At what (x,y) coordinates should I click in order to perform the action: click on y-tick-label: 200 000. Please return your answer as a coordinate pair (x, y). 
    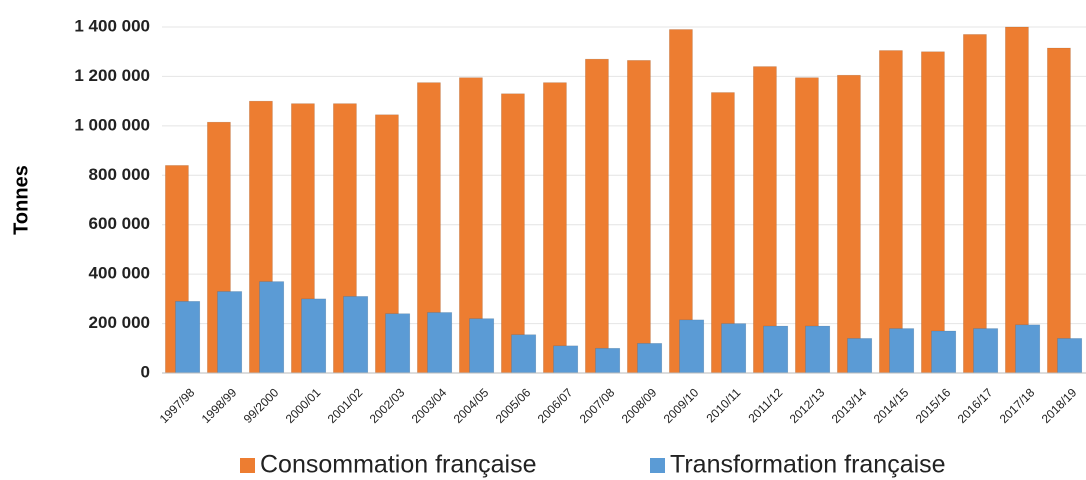
    Looking at the image, I should click on (119, 322).